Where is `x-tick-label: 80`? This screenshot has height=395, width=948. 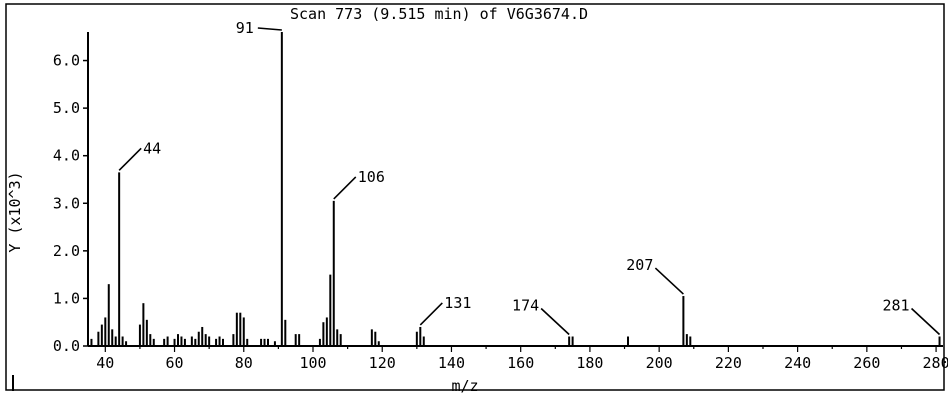
x-tick-label: 80 is located at coordinates (244, 363).